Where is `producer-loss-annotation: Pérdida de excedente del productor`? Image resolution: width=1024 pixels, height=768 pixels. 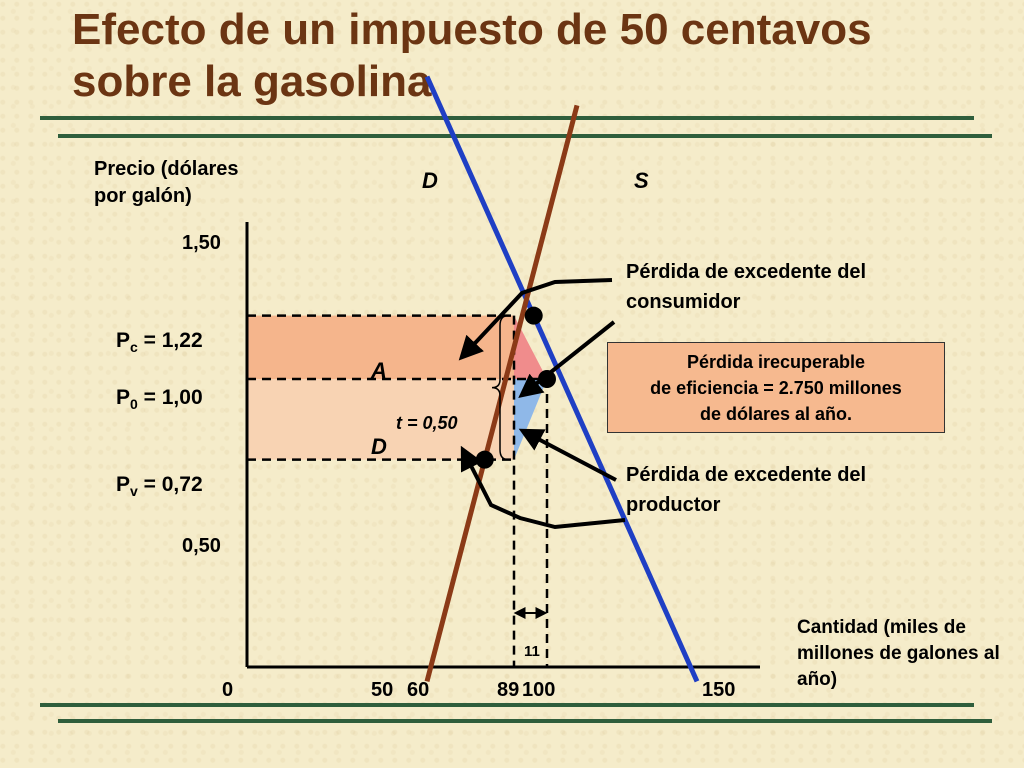
producer-loss-annotation: Pérdida de excedente del productor is located at coordinates (746, 490).